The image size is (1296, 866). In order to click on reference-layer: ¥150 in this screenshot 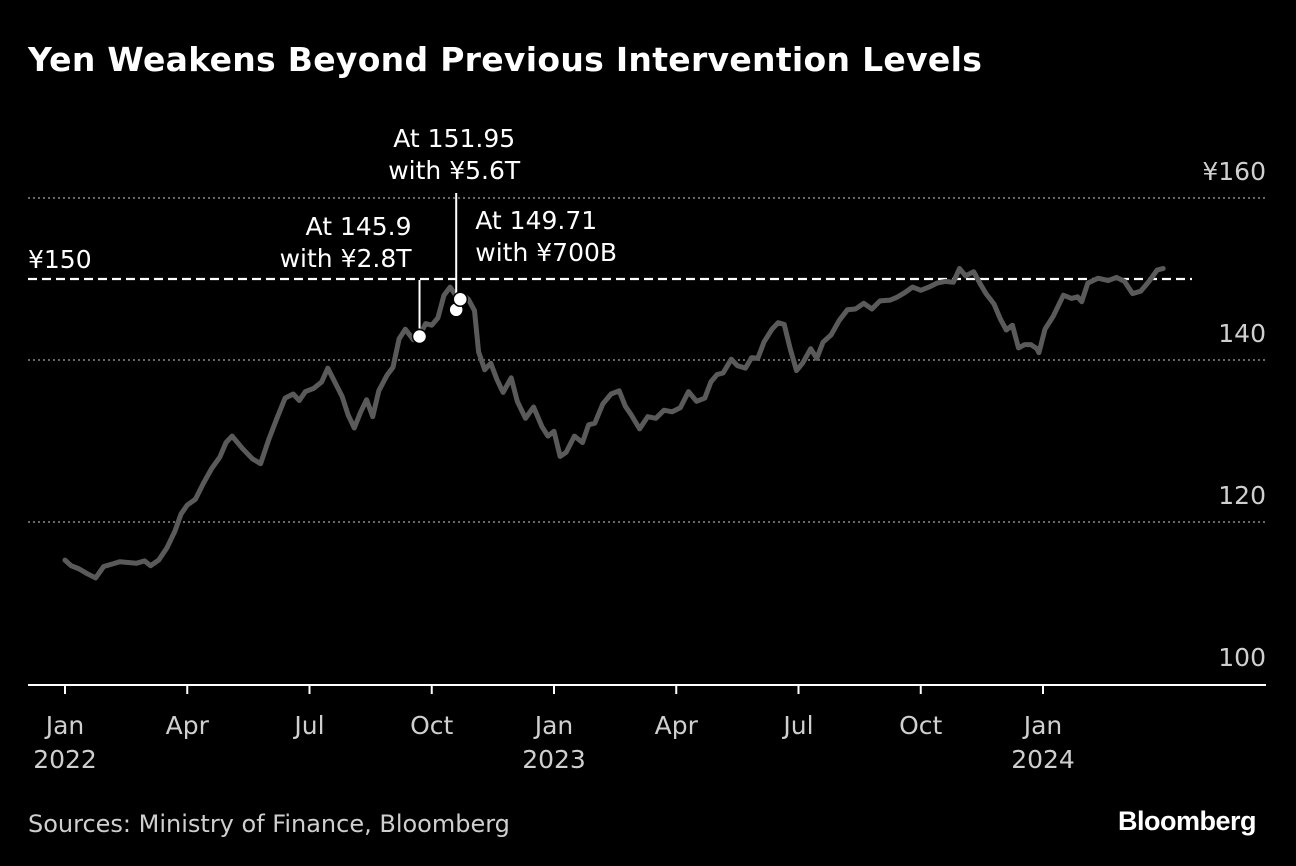, I will do `click(610, 263)`.